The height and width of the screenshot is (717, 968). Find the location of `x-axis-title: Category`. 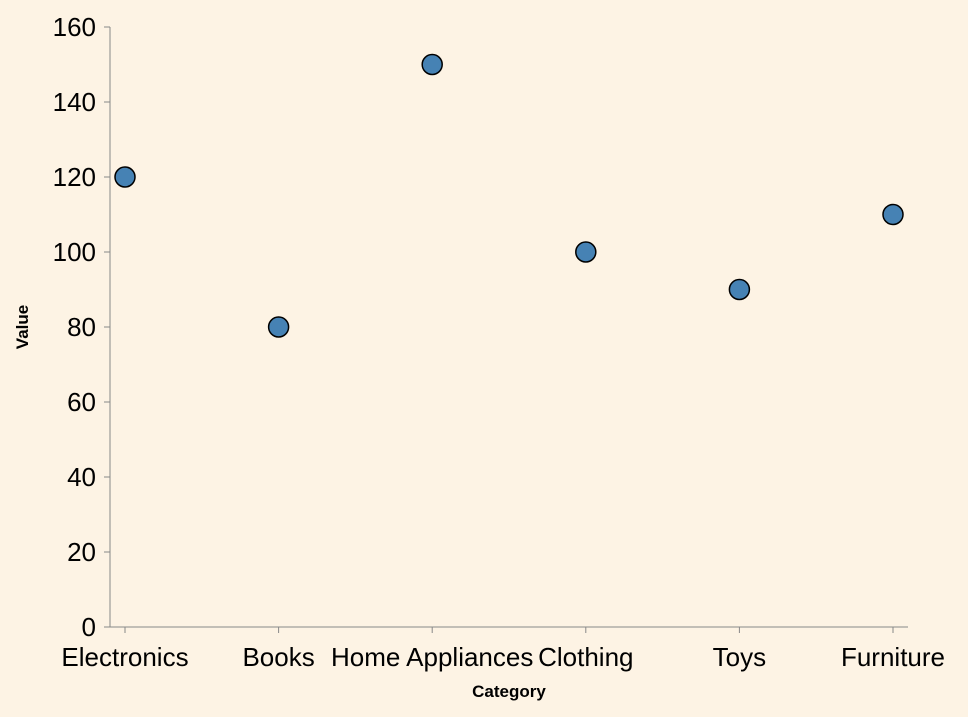

x-axis-title: Category is located at coordinates (509, 691).